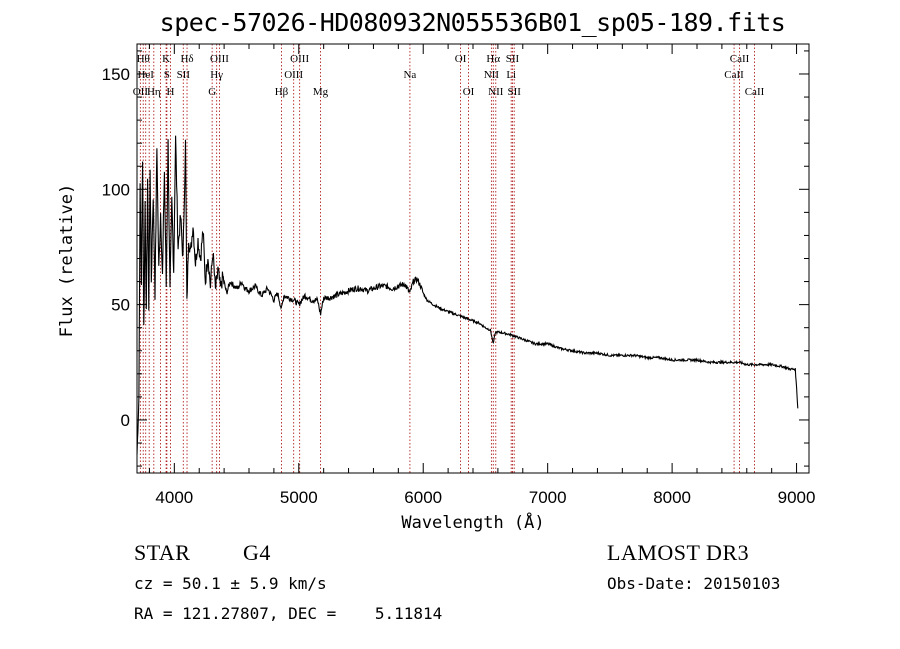 Image resolution: width=900 pixels, height=649 pixels. What do you see at coordinates (694, 583) in the screenshot?
I see `obs-date: Obs-Date: 20150103` at bounding box center [694, 583].